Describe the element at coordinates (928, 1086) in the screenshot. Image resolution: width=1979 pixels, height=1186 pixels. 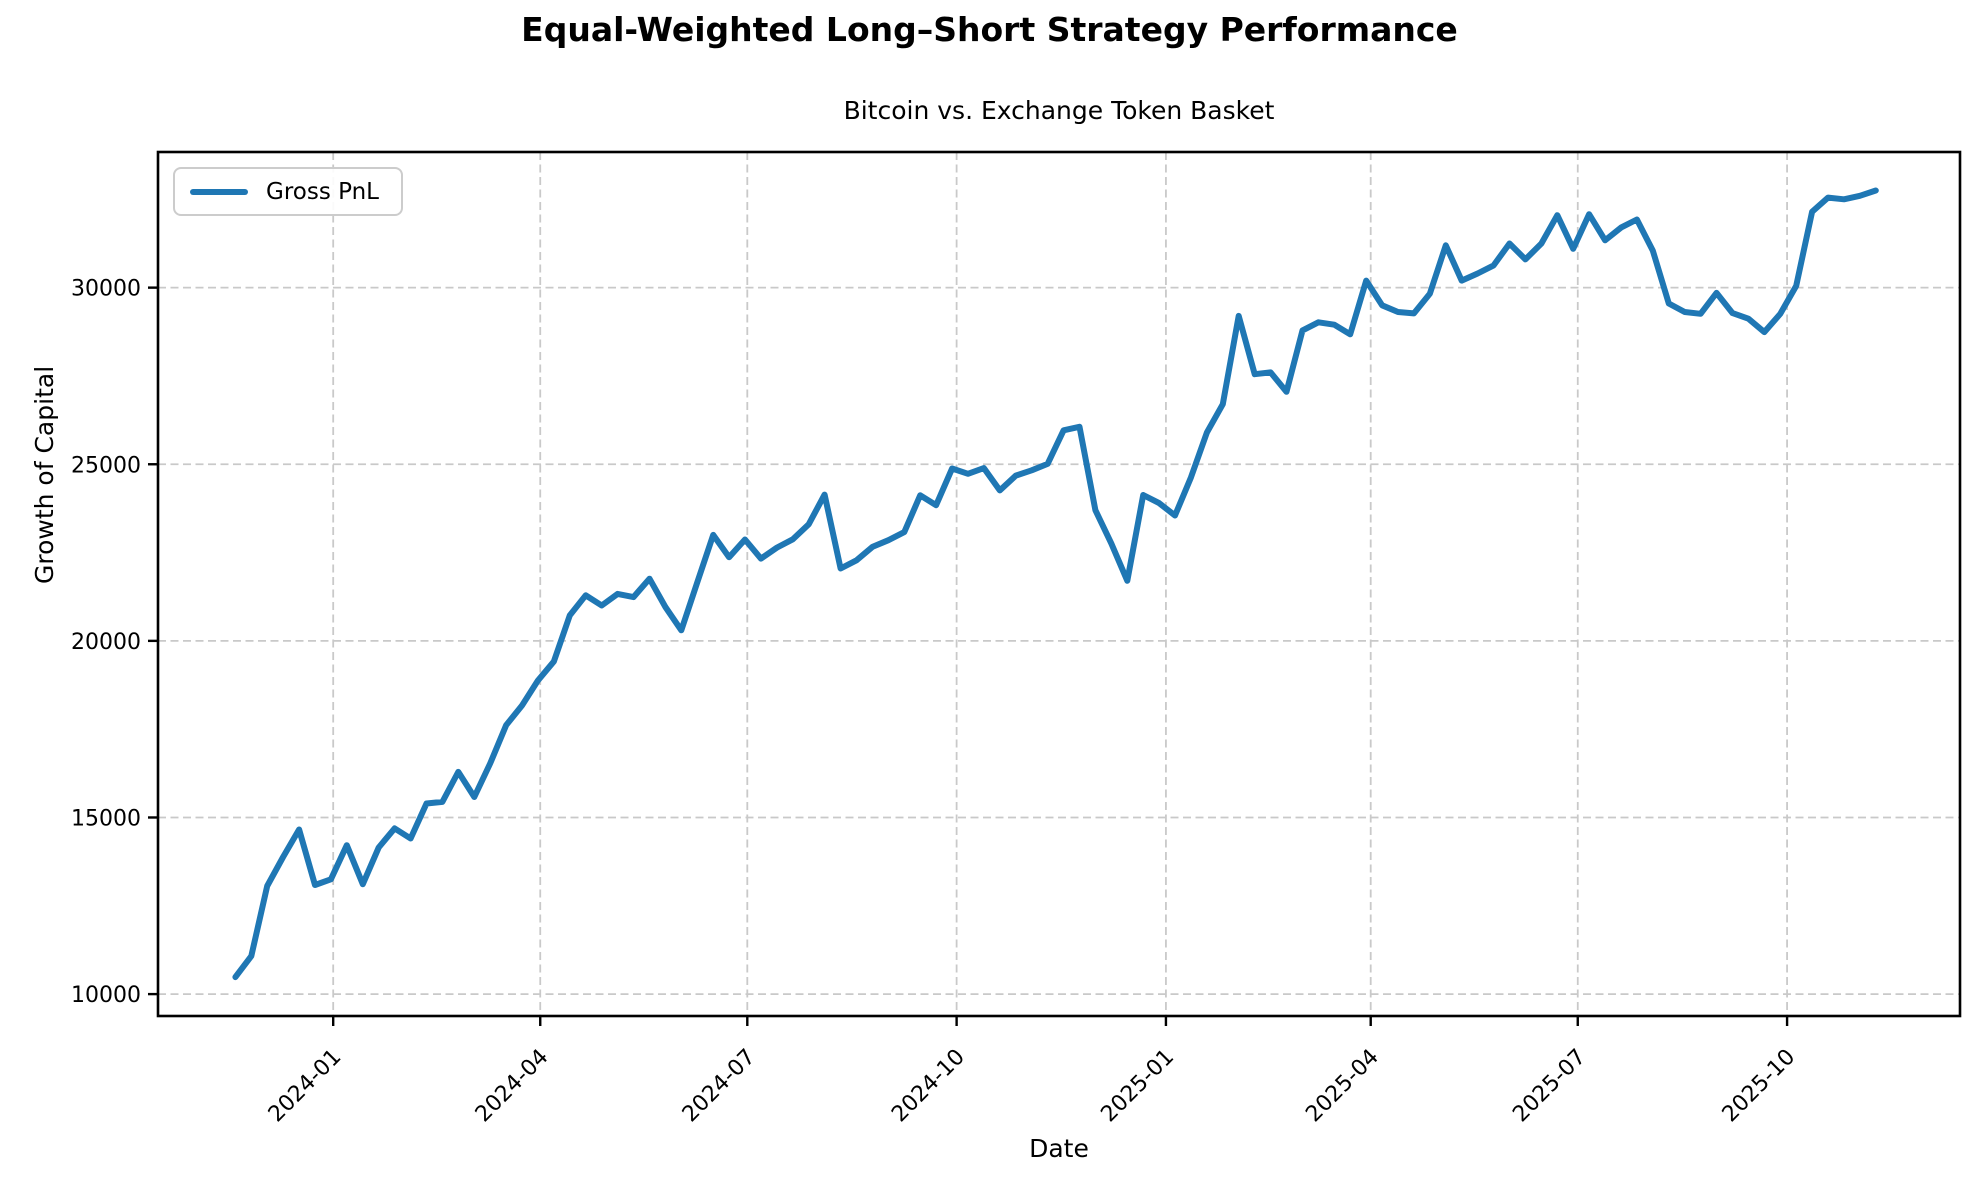
I see `x-tick-label: 2024-10` at that location.